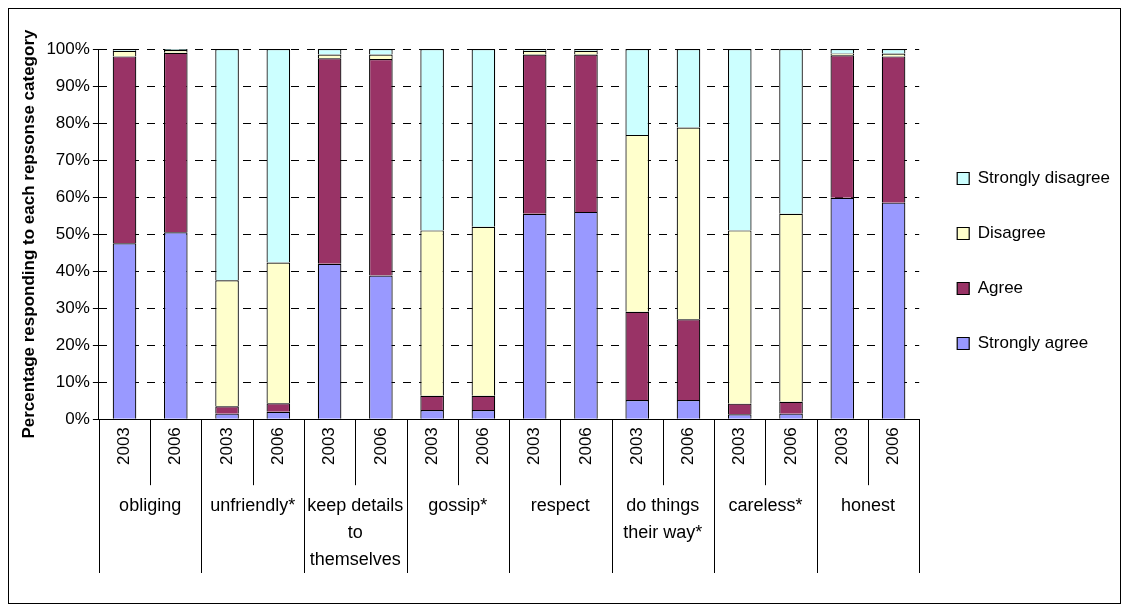  What do you see at coordinates (1033, 343) in the screenshot?
I see `legend-label: Strongly agree` at bounding box center [1033, 343].